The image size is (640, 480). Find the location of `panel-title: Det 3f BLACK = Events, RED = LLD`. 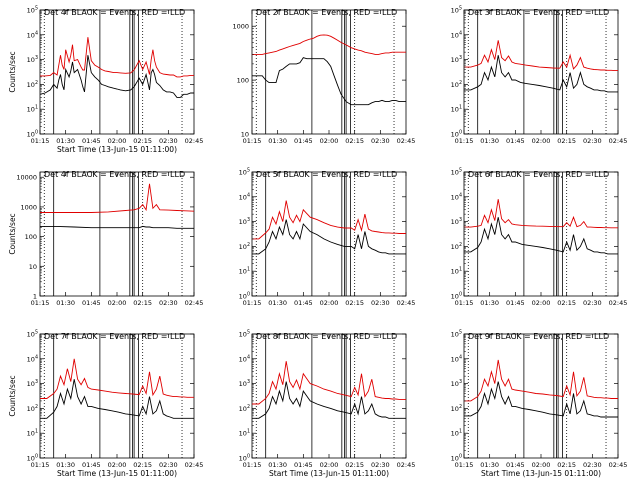

panel-title: Det 3f BLACK = Events, RED = LLD is located at coordinates (538, 12).